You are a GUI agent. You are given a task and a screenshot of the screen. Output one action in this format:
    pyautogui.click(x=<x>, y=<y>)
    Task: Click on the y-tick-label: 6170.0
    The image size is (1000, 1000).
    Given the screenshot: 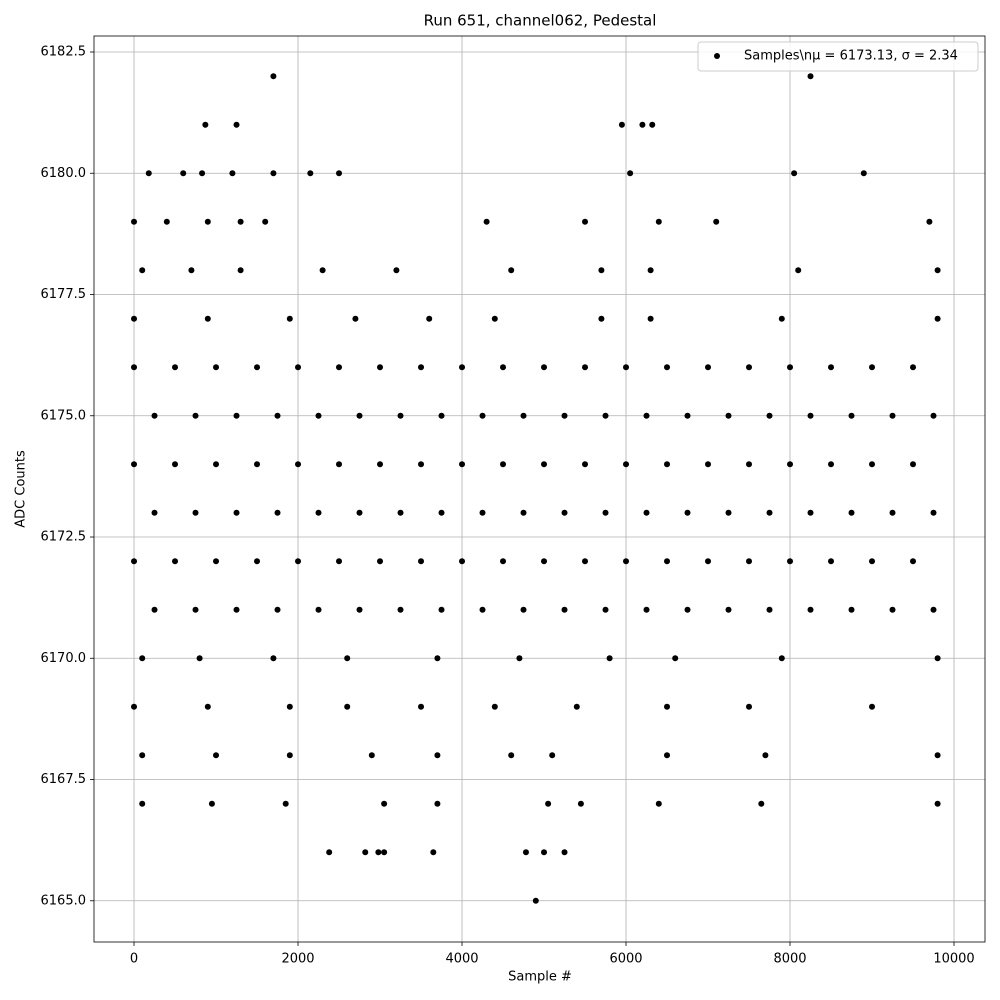 What is the action you would take?
    pyautogui.click(x=64, y=658)
    